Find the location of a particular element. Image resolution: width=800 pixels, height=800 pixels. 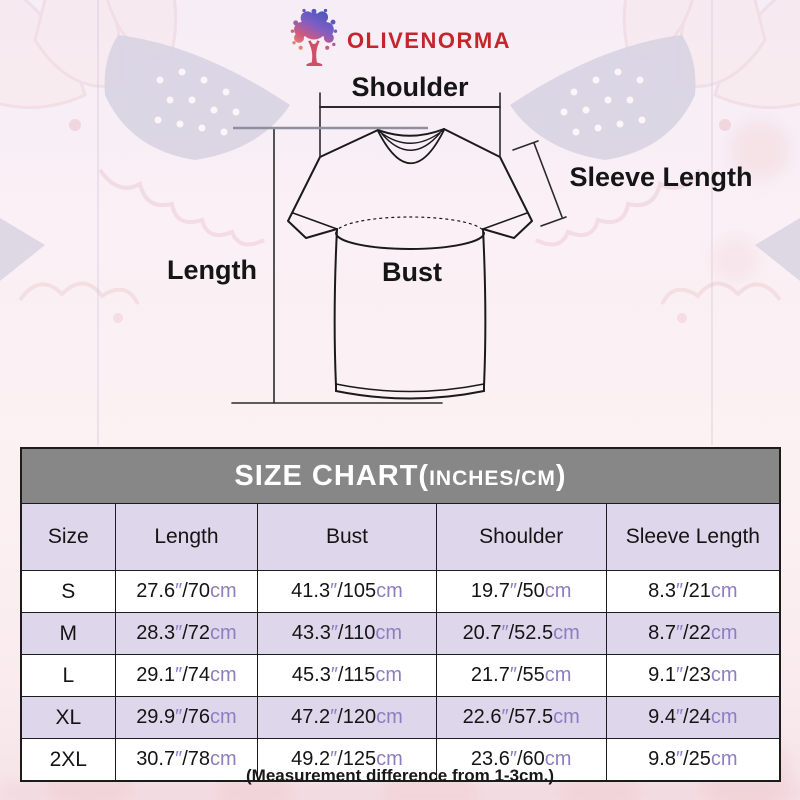

title-main: SIZE CHART( is located at coordinates (332, 475).